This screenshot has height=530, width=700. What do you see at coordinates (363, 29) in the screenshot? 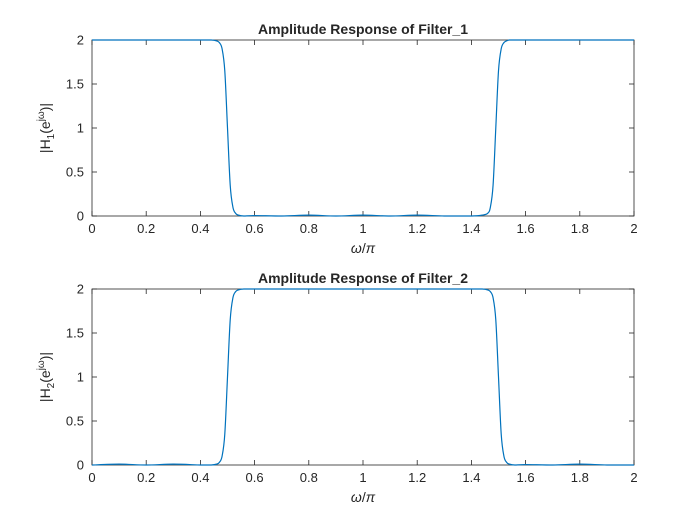
I see `chart-title: Amplitude Response of Filter_1` at bounding box center [363, 29].